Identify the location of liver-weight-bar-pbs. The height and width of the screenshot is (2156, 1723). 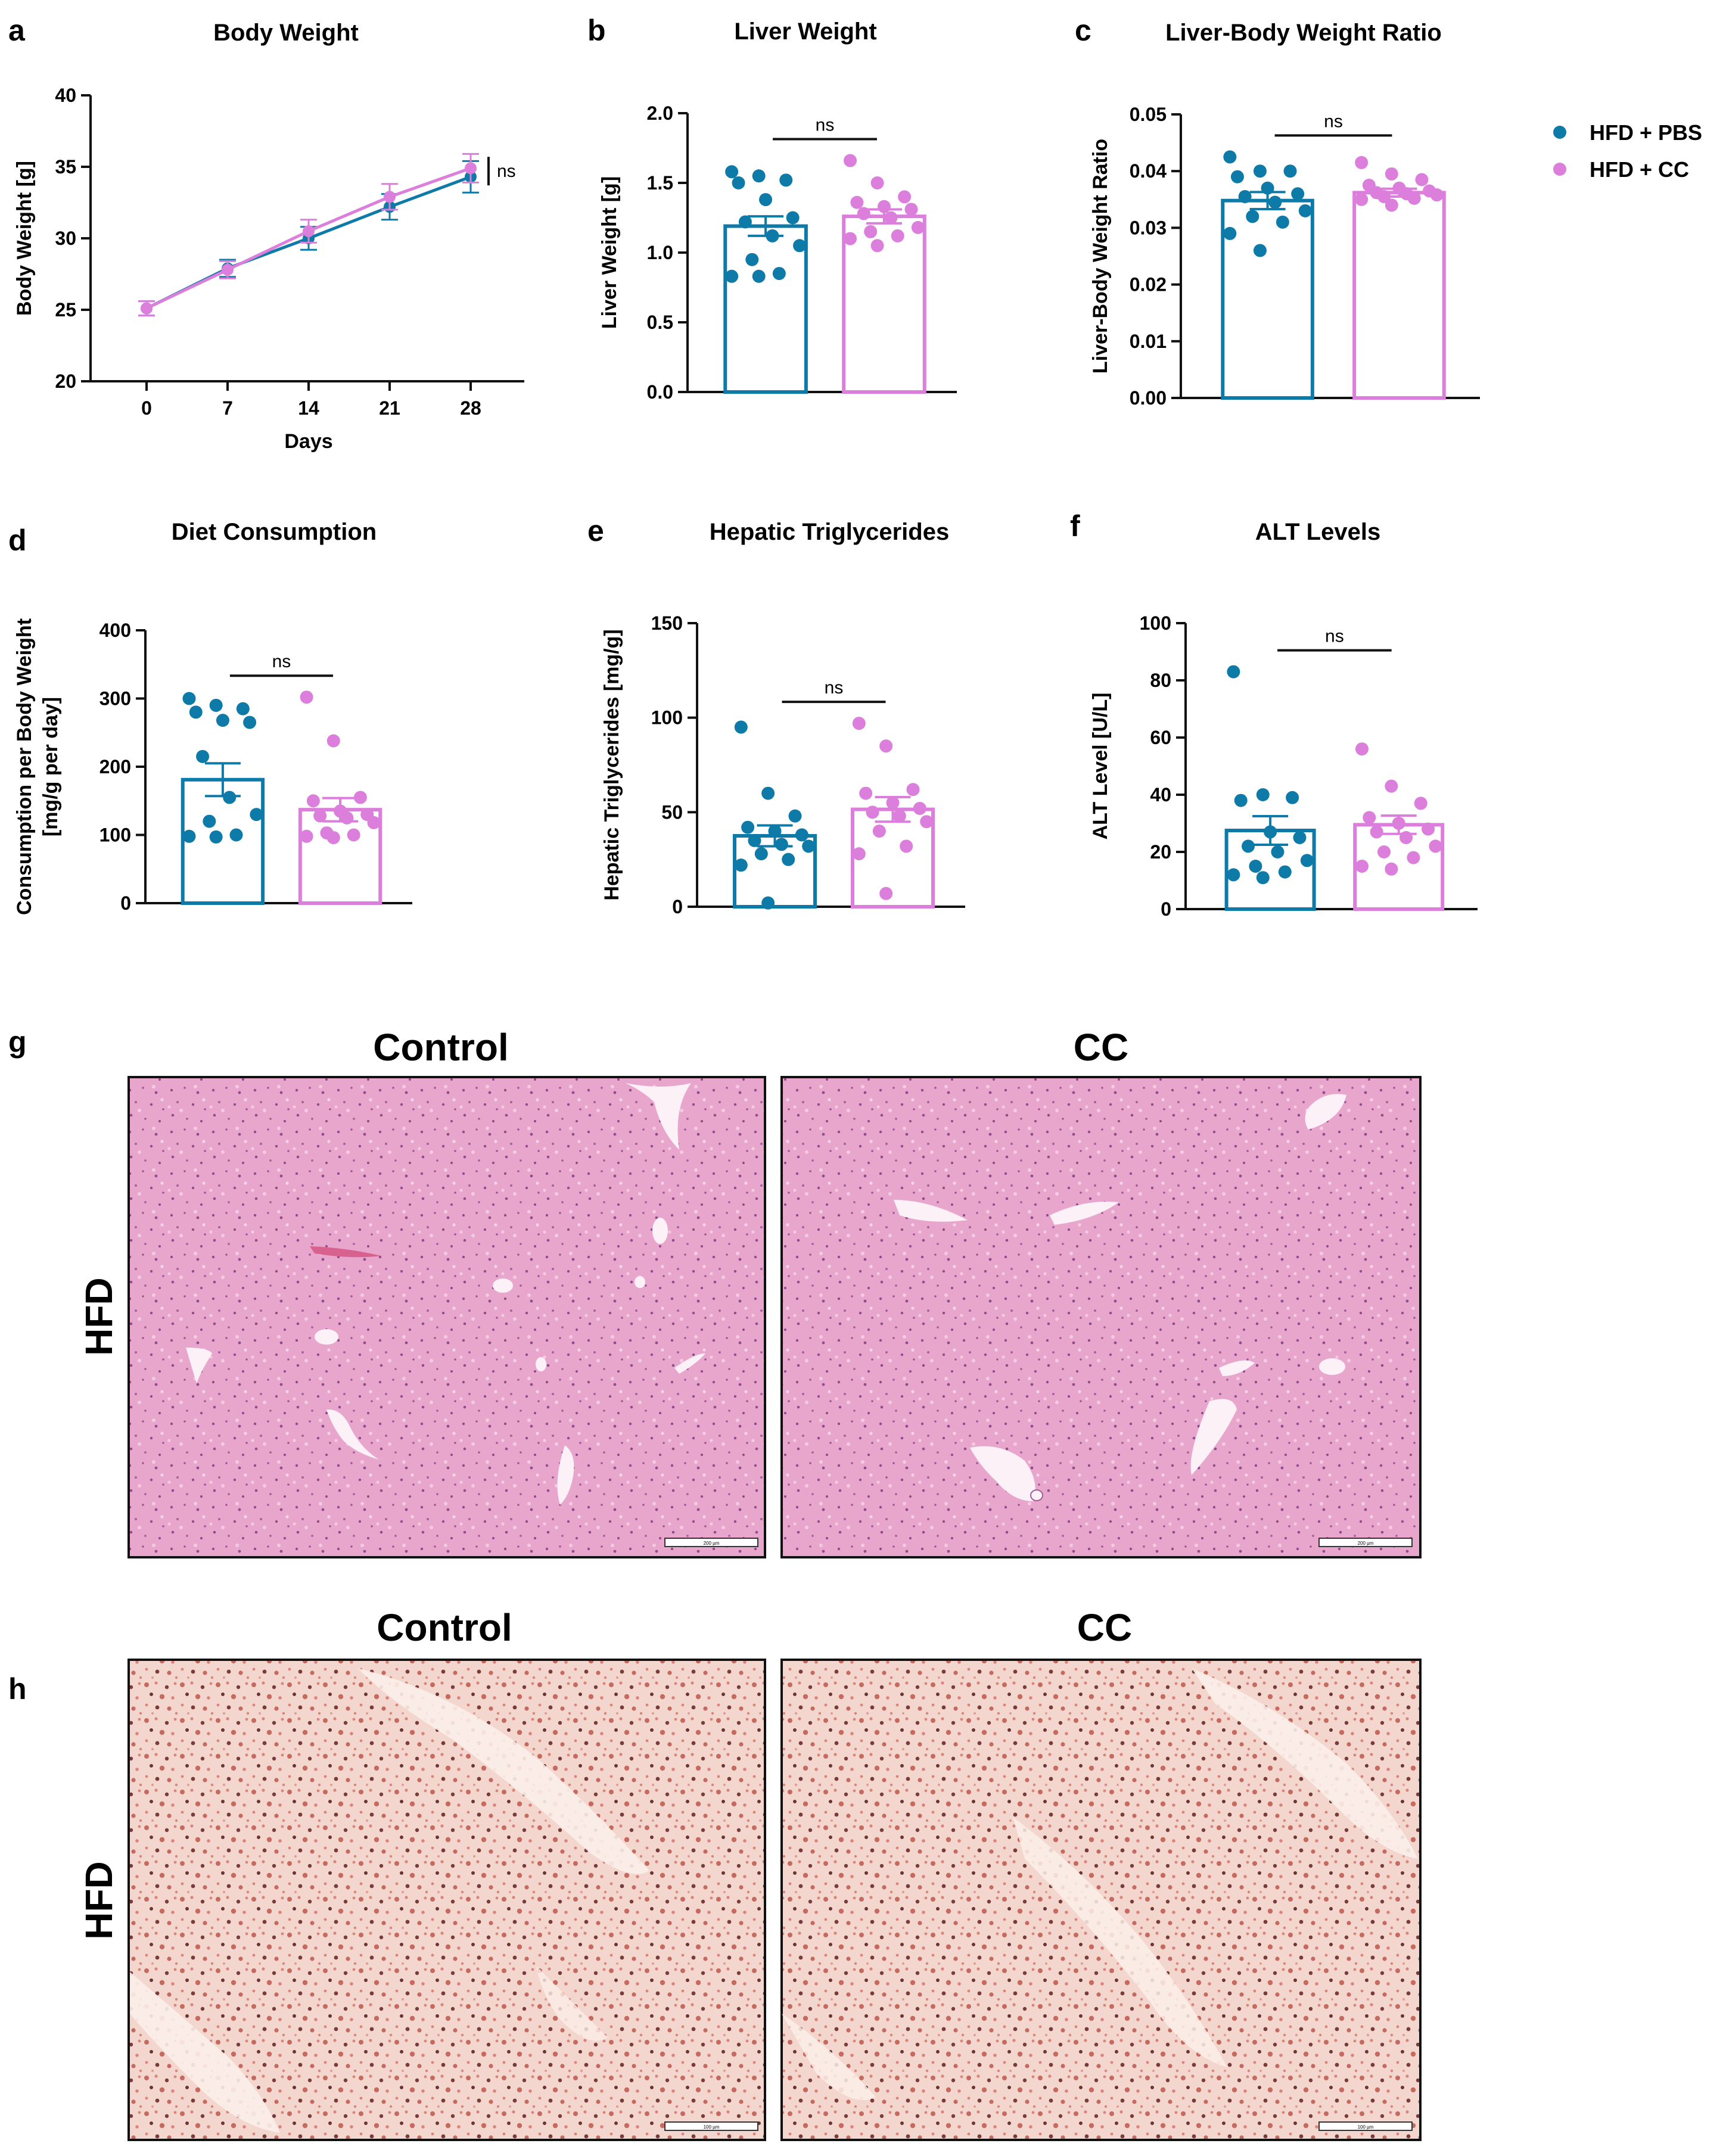
(765, 309).